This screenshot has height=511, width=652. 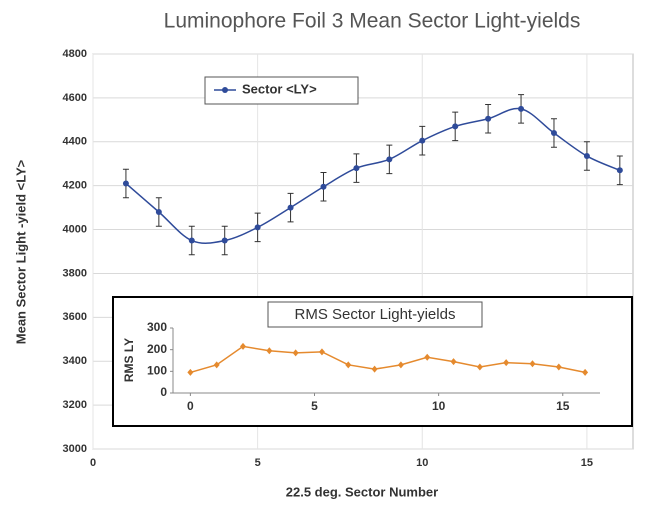 What do you see at coordinates (20, 251) in the screenshot?
I see `y-axis-label: Mean Sector Light -yield <LY>` at bounding box center [20, 251].